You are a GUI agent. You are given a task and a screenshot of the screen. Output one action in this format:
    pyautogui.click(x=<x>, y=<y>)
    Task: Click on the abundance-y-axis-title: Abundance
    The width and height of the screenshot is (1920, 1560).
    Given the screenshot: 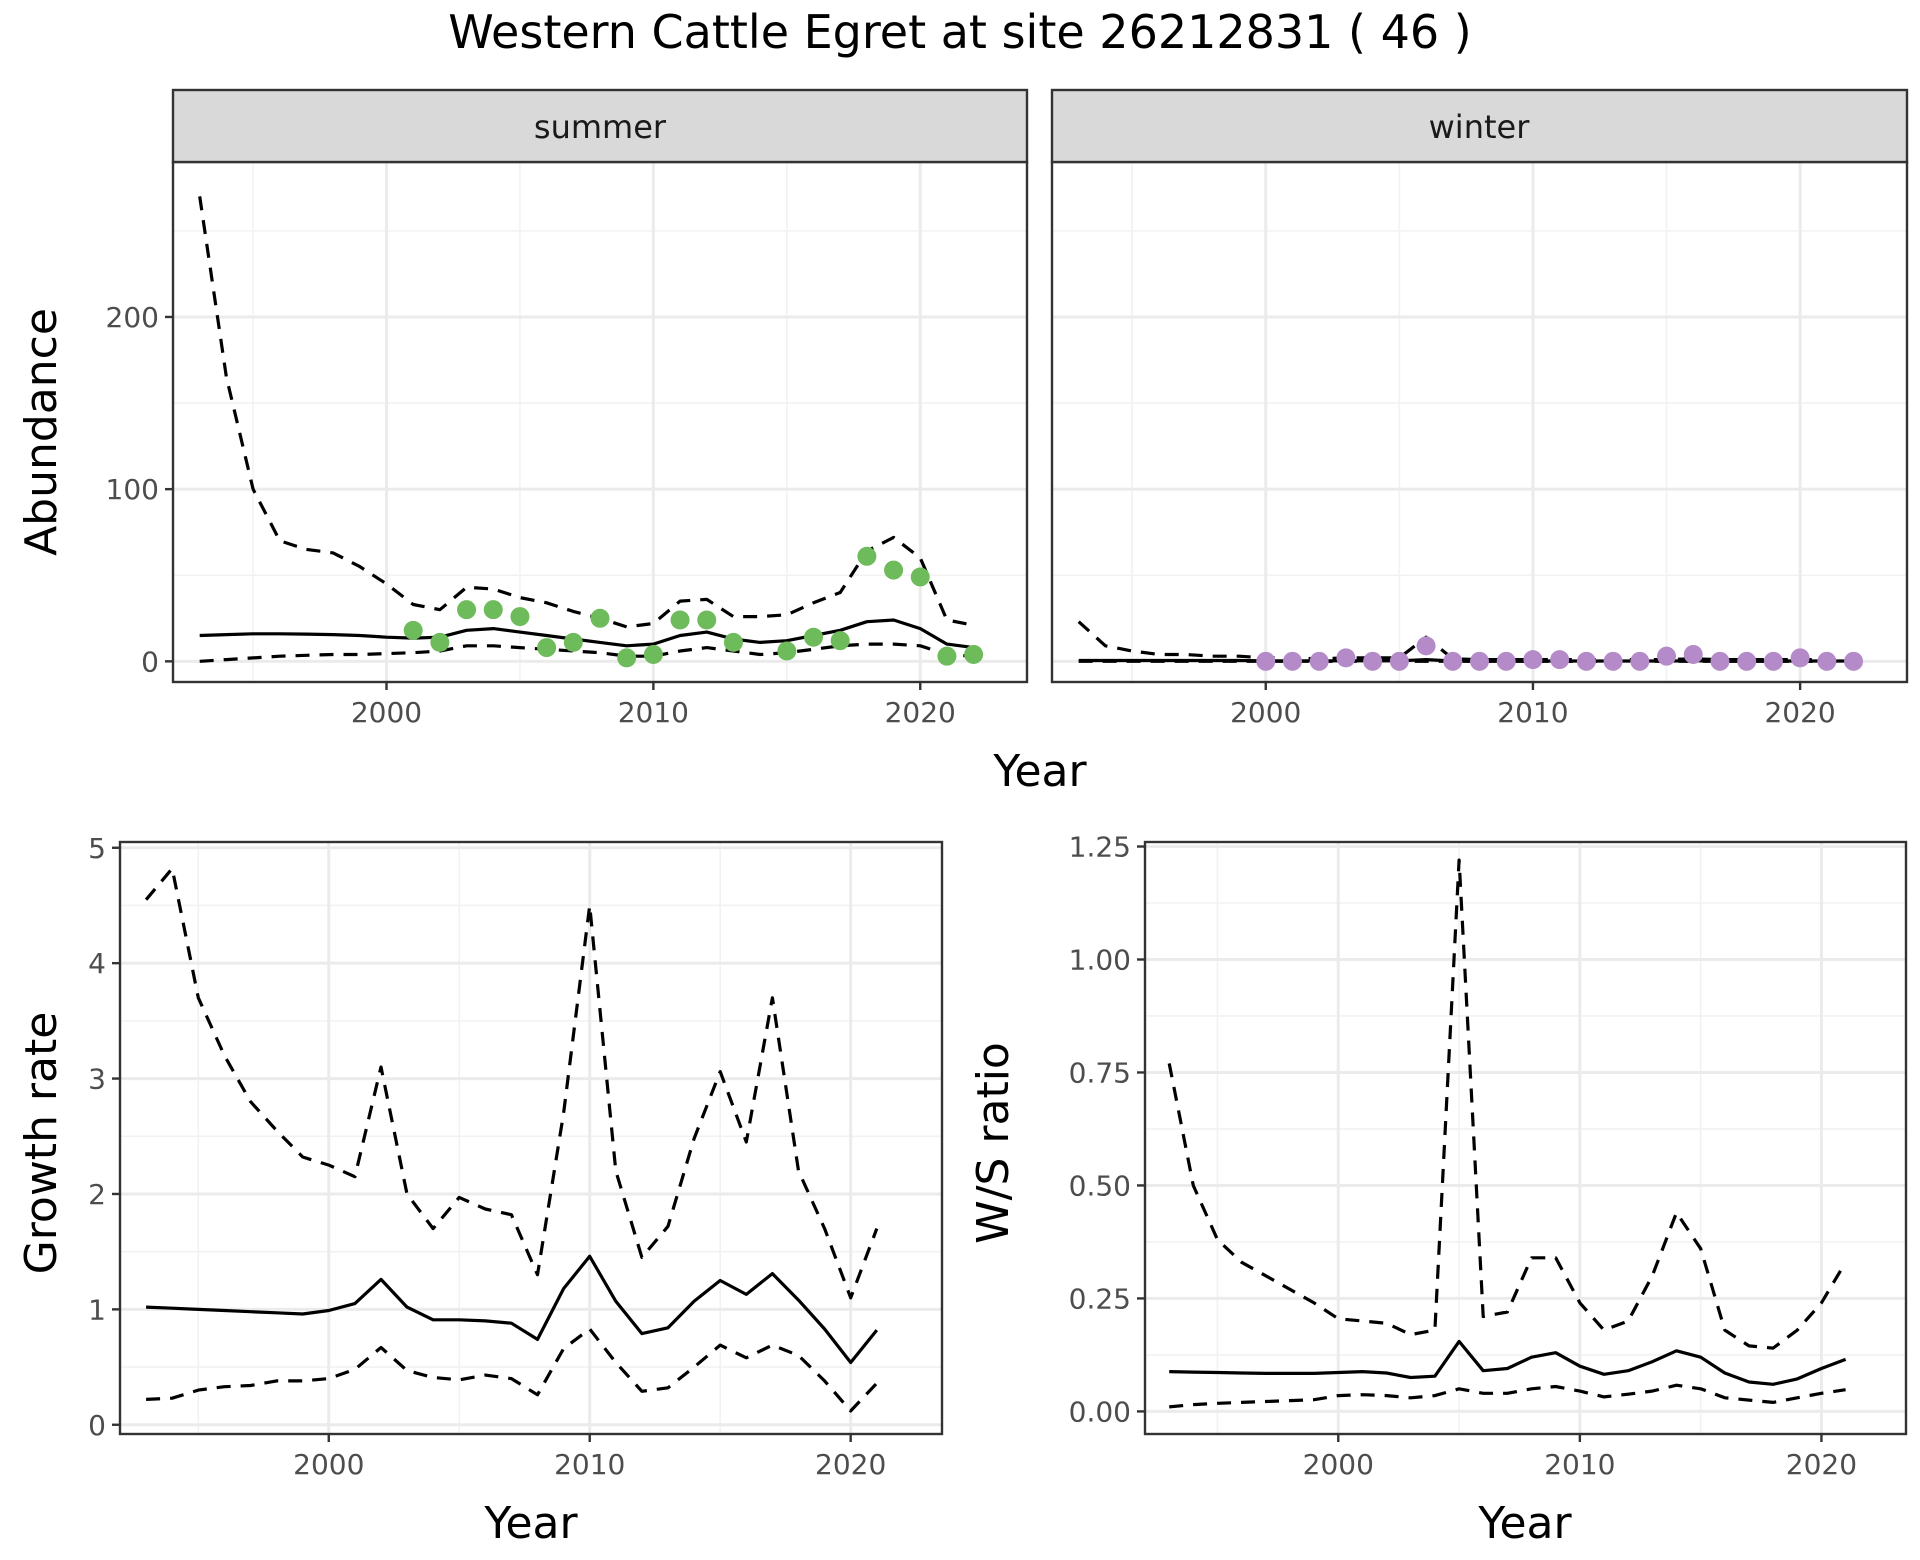 What is the action you would take?
    pyautogui.click(x=41, y=432)
    